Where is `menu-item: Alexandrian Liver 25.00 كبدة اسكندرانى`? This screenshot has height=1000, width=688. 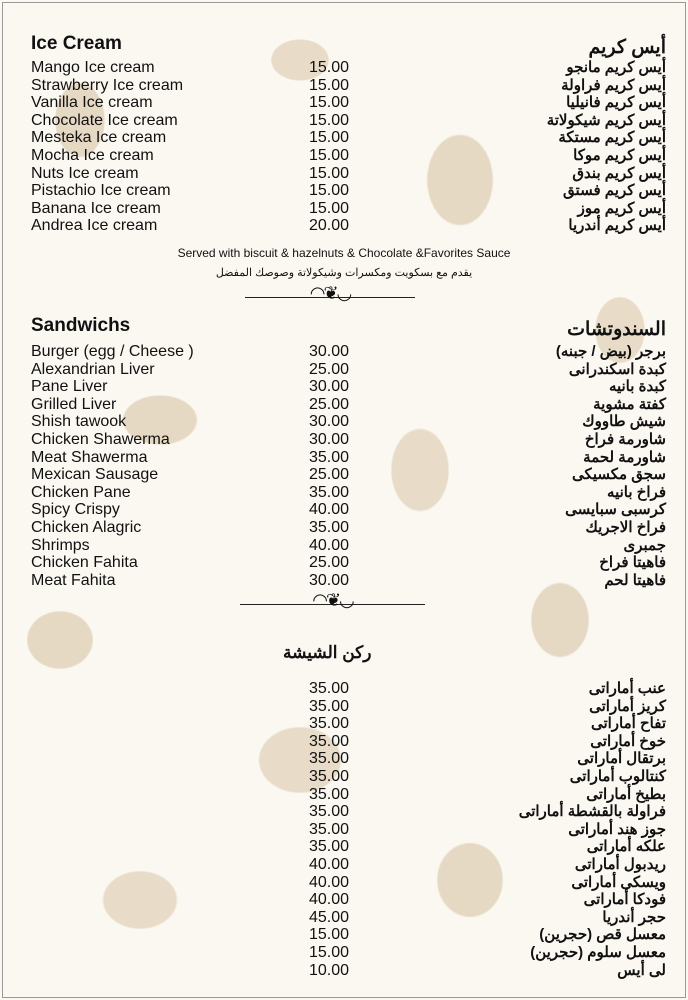
menu-item: Alexandrian Liver 25.00 كبدة اسكندرانى is located at coordinates (344, 370).